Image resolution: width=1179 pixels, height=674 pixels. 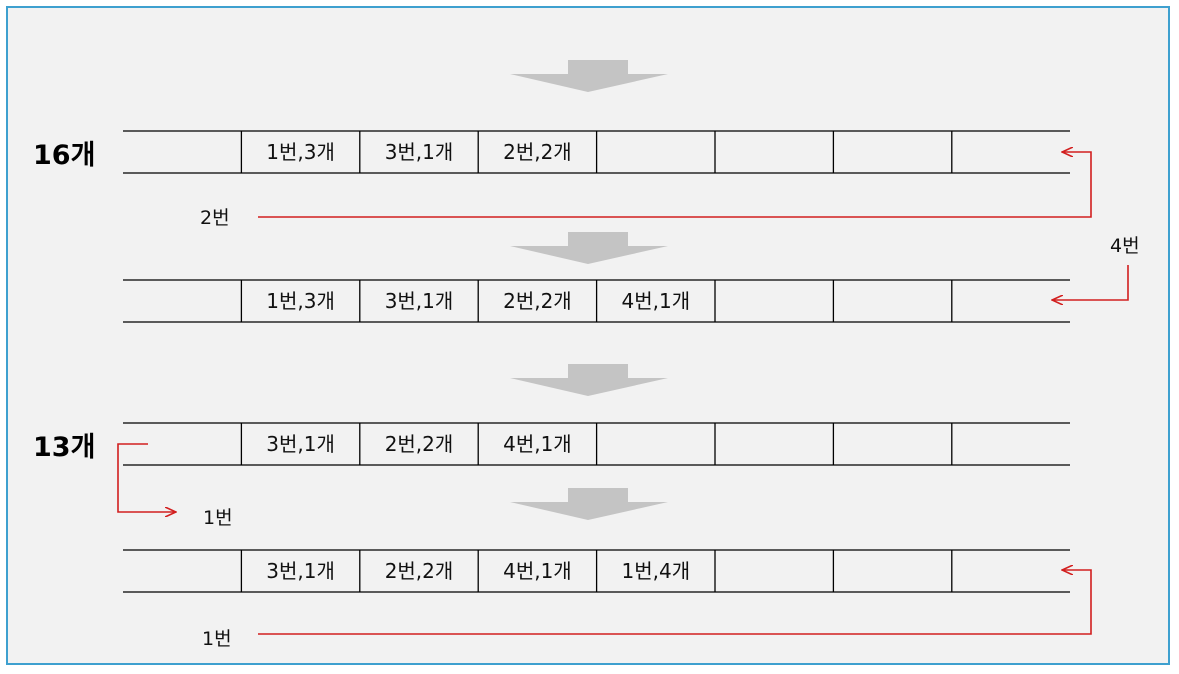 What do you see at coordinates (596, 571) in the screenshot?
I see `queue-row: 3번,1개 2번,2개 4번,1개 1번,4개` at bounding box center [596, 571].